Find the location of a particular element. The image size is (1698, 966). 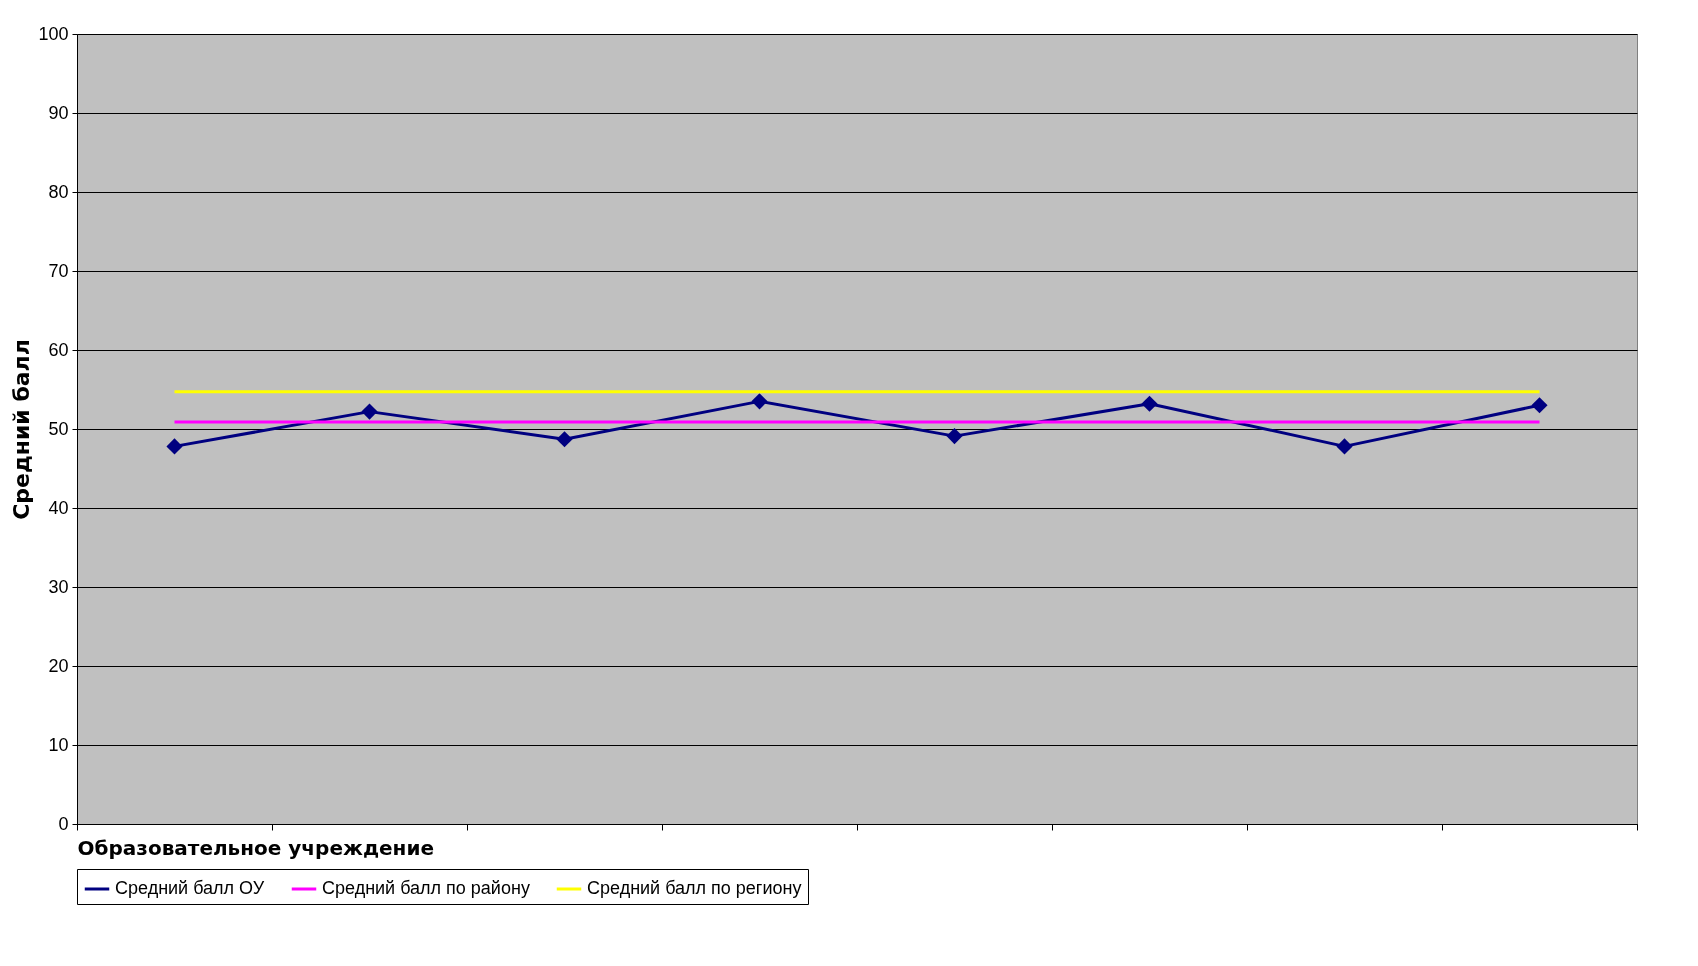

y-tick-label: 10 is located at coordinates (58, 744).